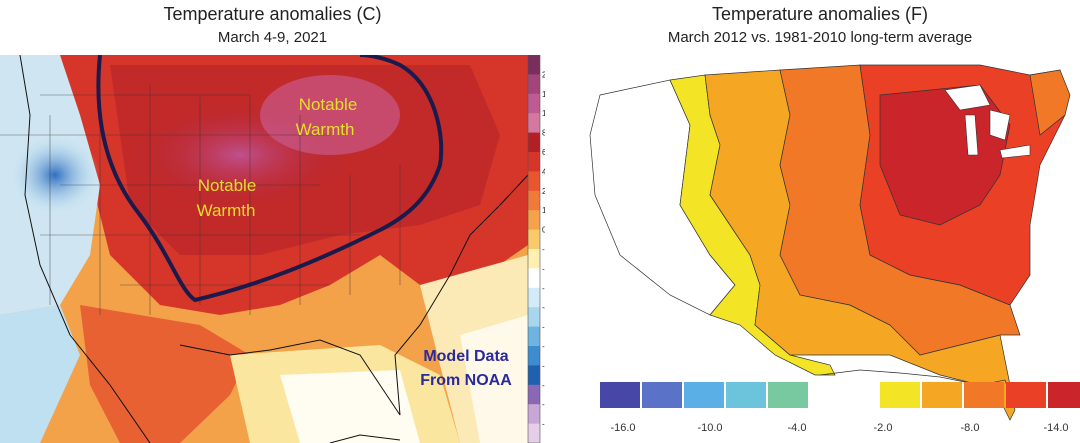  I want to click on colorbar-label: 6, so click(543, 152).